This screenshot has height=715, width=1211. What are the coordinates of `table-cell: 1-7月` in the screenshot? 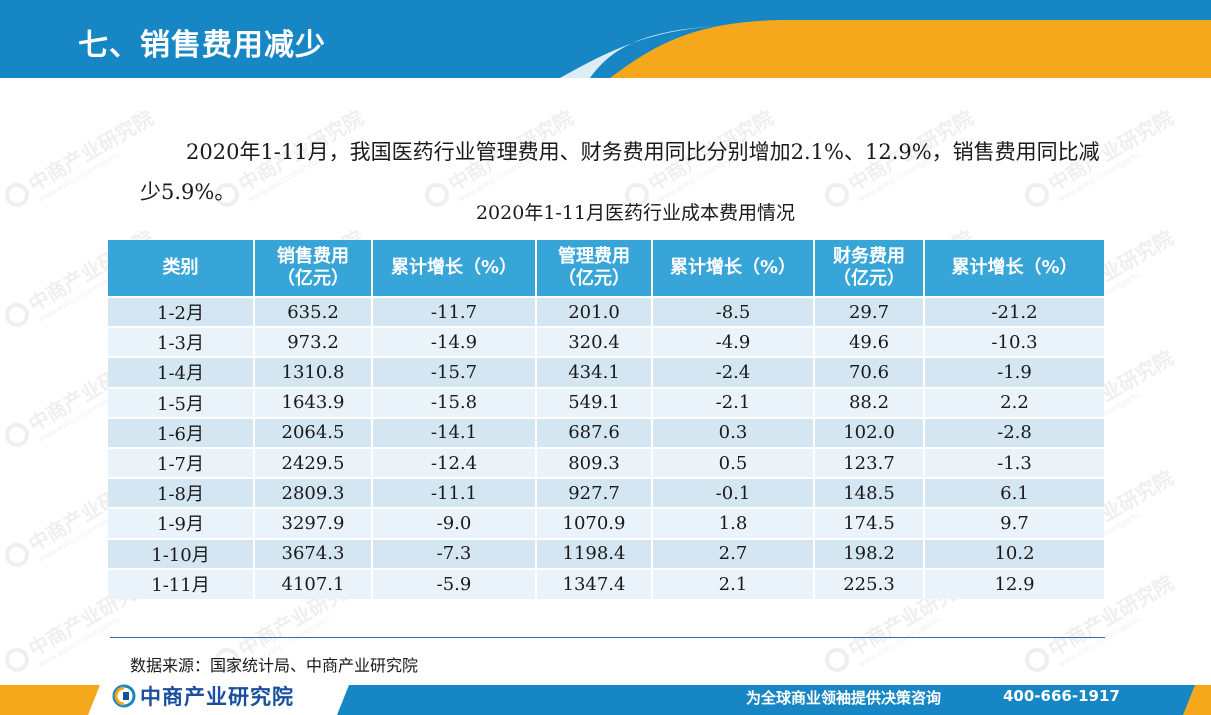 It's located at (181, 462).